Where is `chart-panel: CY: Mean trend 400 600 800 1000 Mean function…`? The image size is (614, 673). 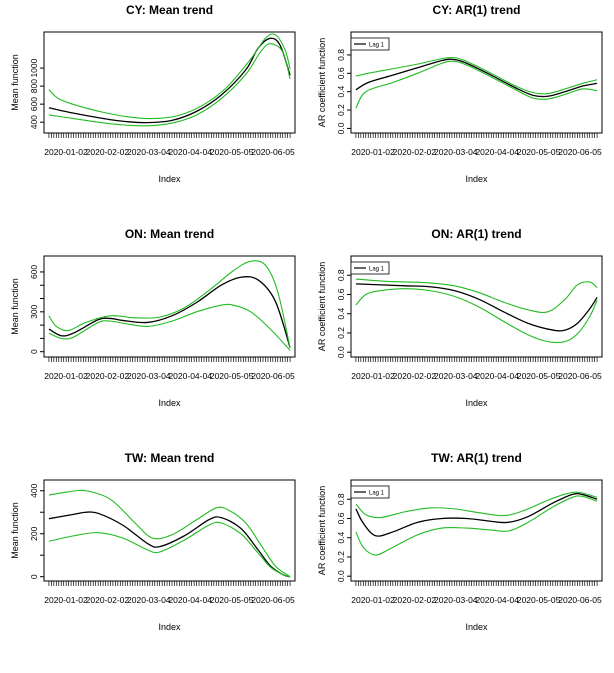 chart-panel: CY: Mean trend 400 600 800 1000 Mean function… is located at coordinates (153, 93).